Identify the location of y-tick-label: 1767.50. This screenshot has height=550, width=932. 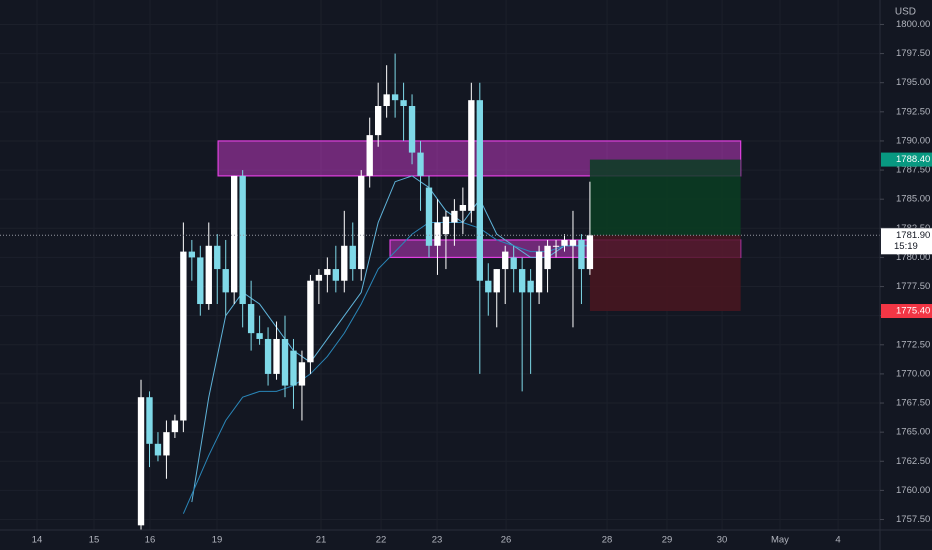
(913, 403).